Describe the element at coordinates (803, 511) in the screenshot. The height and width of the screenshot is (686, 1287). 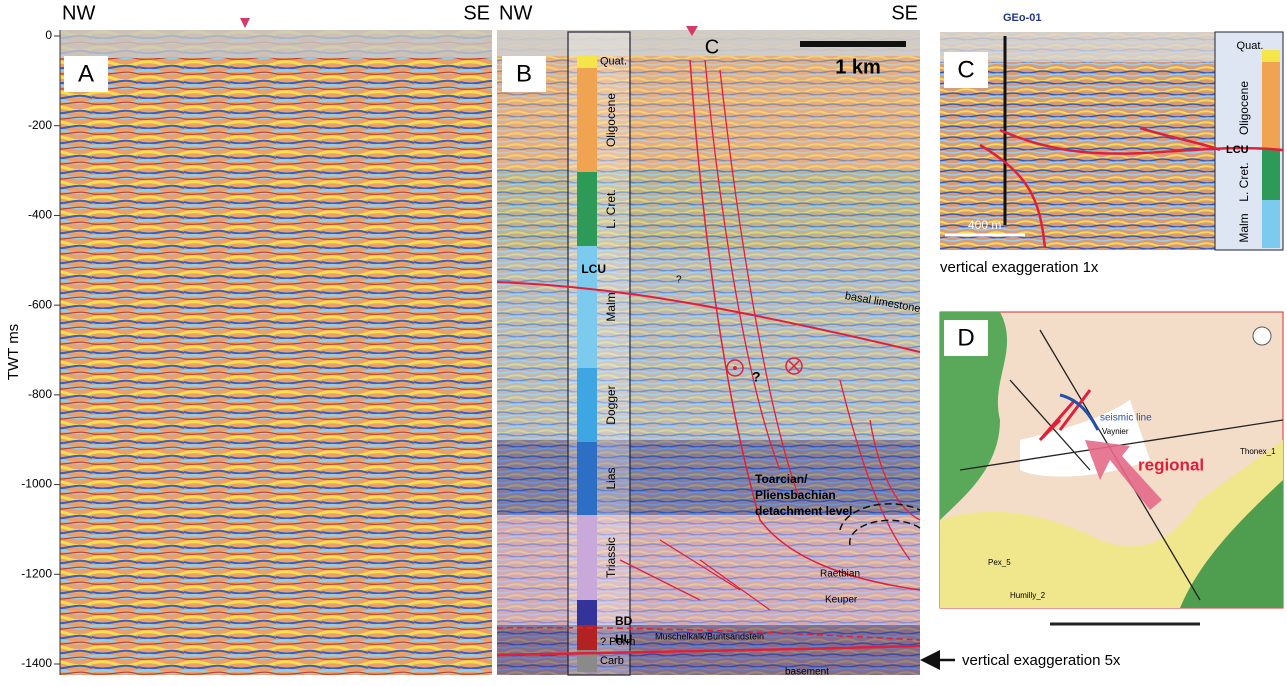
I see `annotation: detachment level` at that location.